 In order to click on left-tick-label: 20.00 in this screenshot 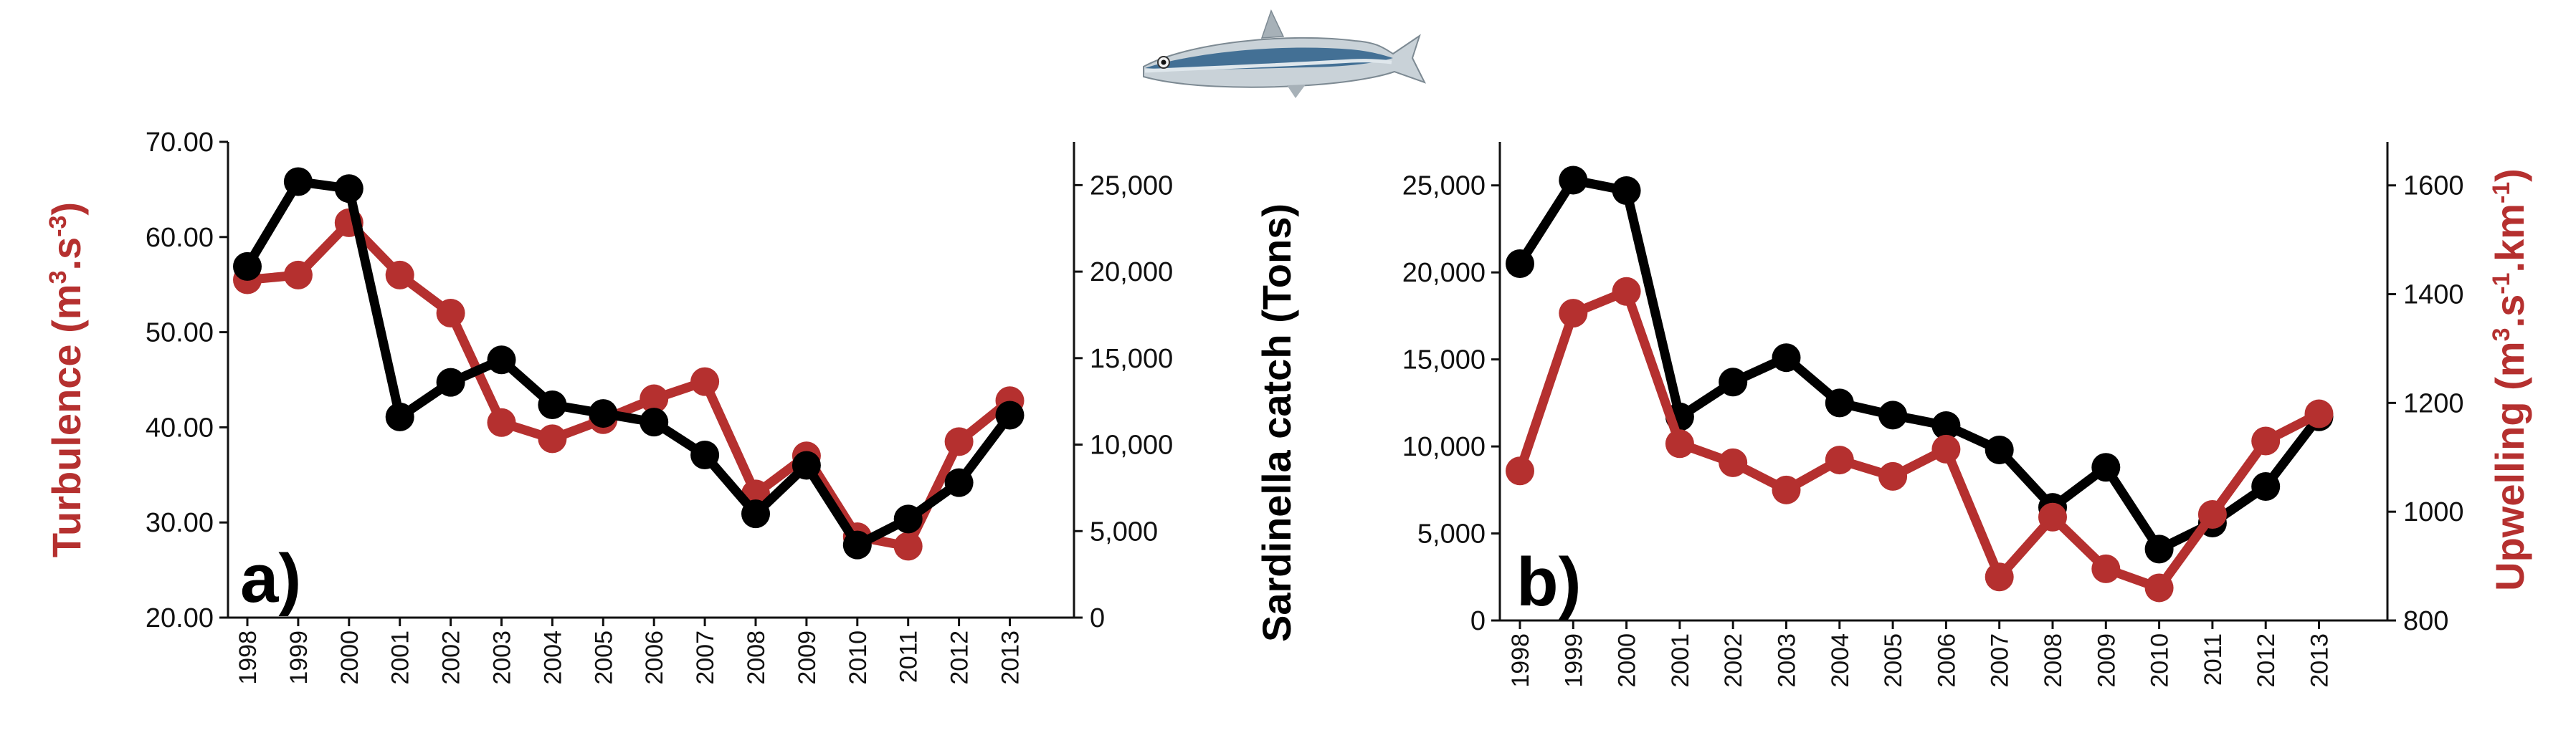, I will do `click(180, 618)`.